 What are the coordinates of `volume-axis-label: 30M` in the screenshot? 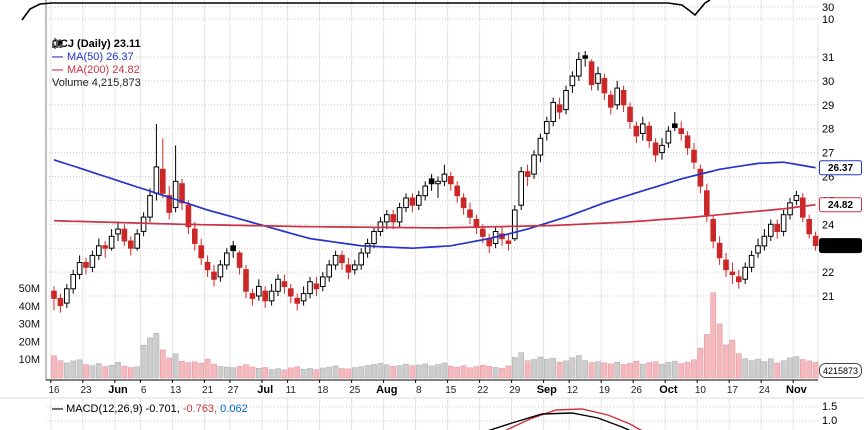 It's located at (29, 325).